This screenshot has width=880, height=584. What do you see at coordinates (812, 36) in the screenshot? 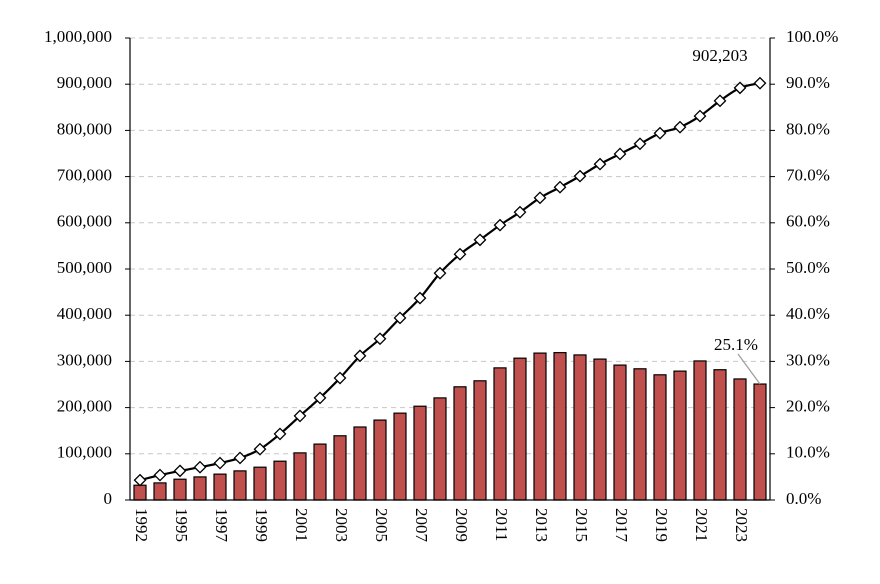
I see `y2-tick-label: 100.0%` at bounding box center [812, 36].